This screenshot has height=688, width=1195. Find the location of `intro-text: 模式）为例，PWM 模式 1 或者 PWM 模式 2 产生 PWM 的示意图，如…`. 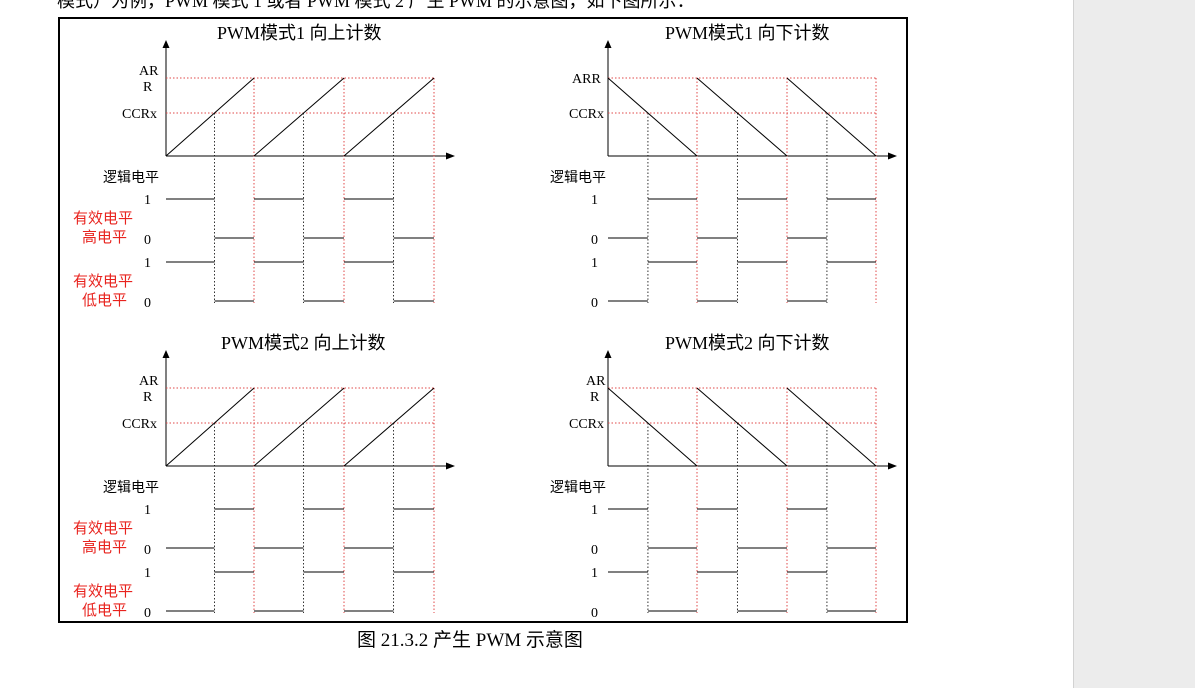

intro-text: 模式）为例，PWM 模式 1 或者 PWM 模式 2 产生 PWM 的示意图，如… is located at coordinates (376, 5).